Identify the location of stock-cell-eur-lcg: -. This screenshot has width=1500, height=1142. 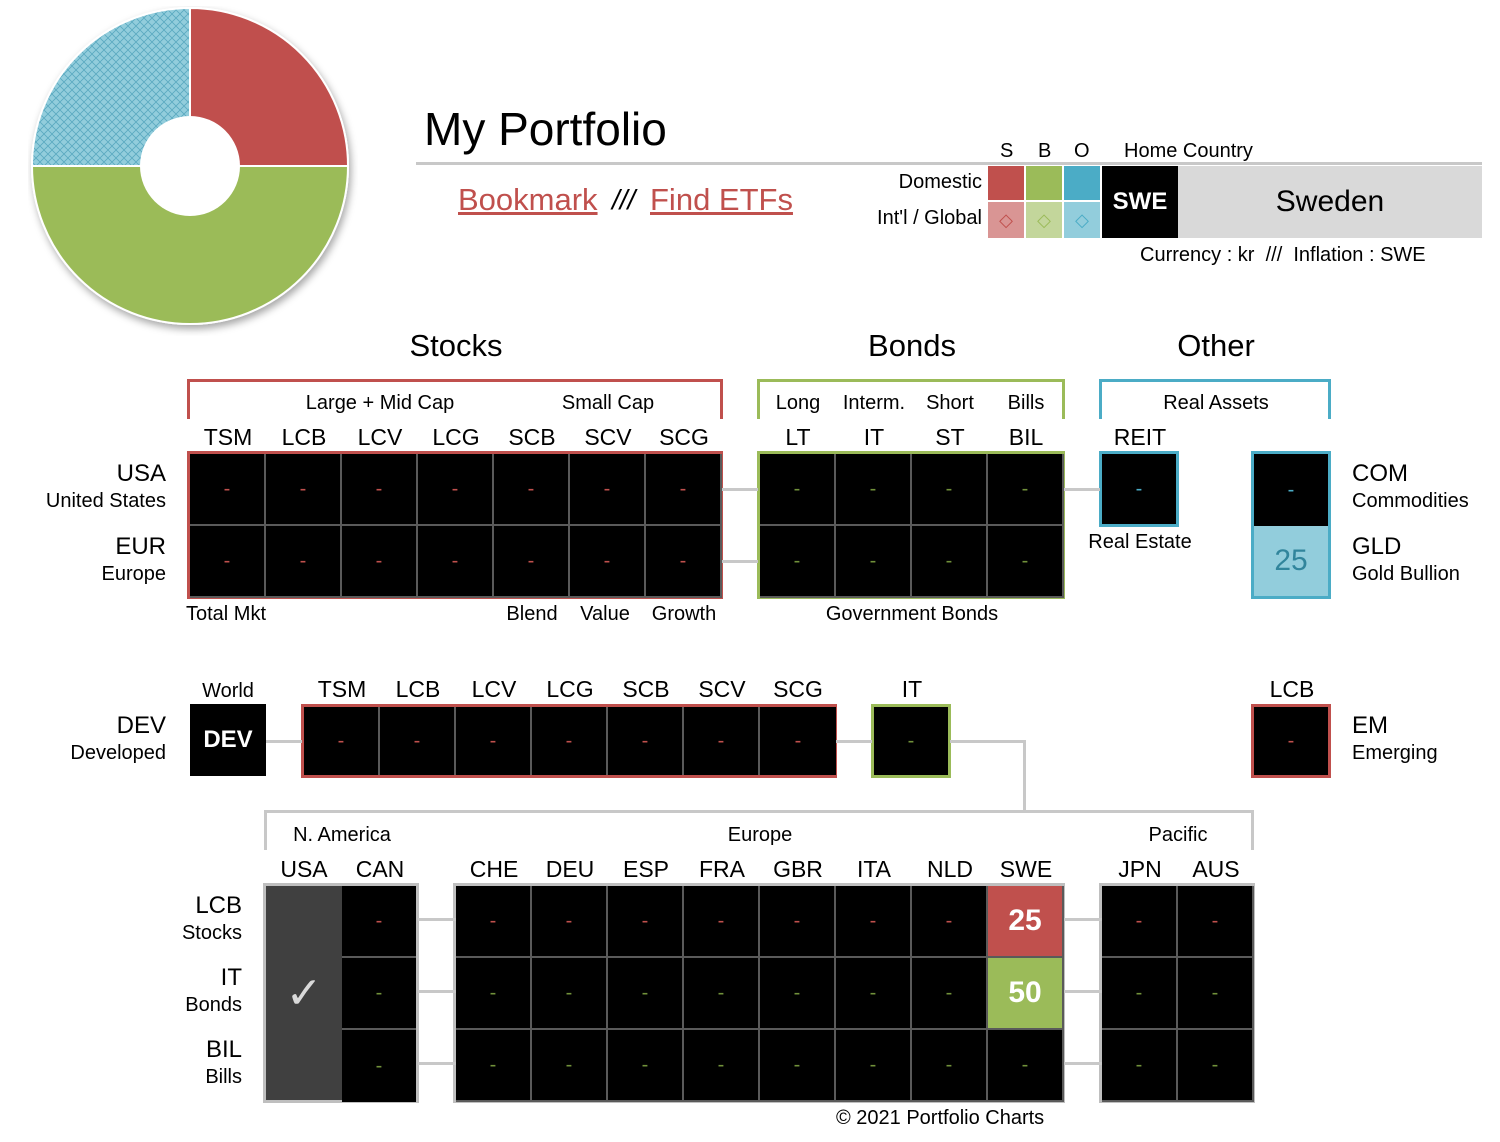
(456, 562).